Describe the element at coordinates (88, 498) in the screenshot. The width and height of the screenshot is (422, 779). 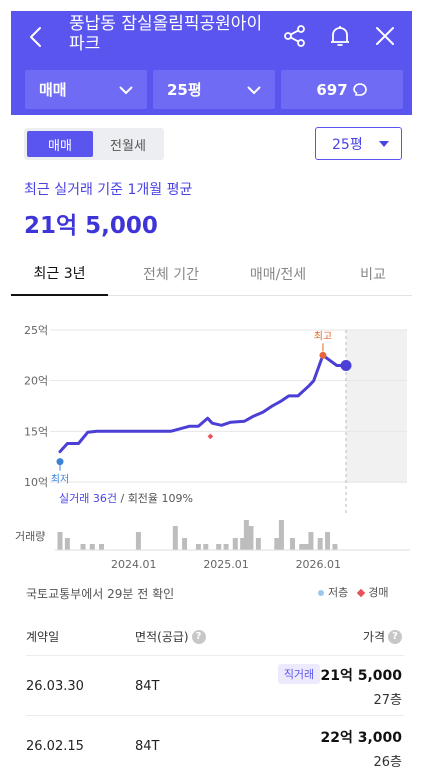
I see `deal-count: 실거래 36건` at that location.